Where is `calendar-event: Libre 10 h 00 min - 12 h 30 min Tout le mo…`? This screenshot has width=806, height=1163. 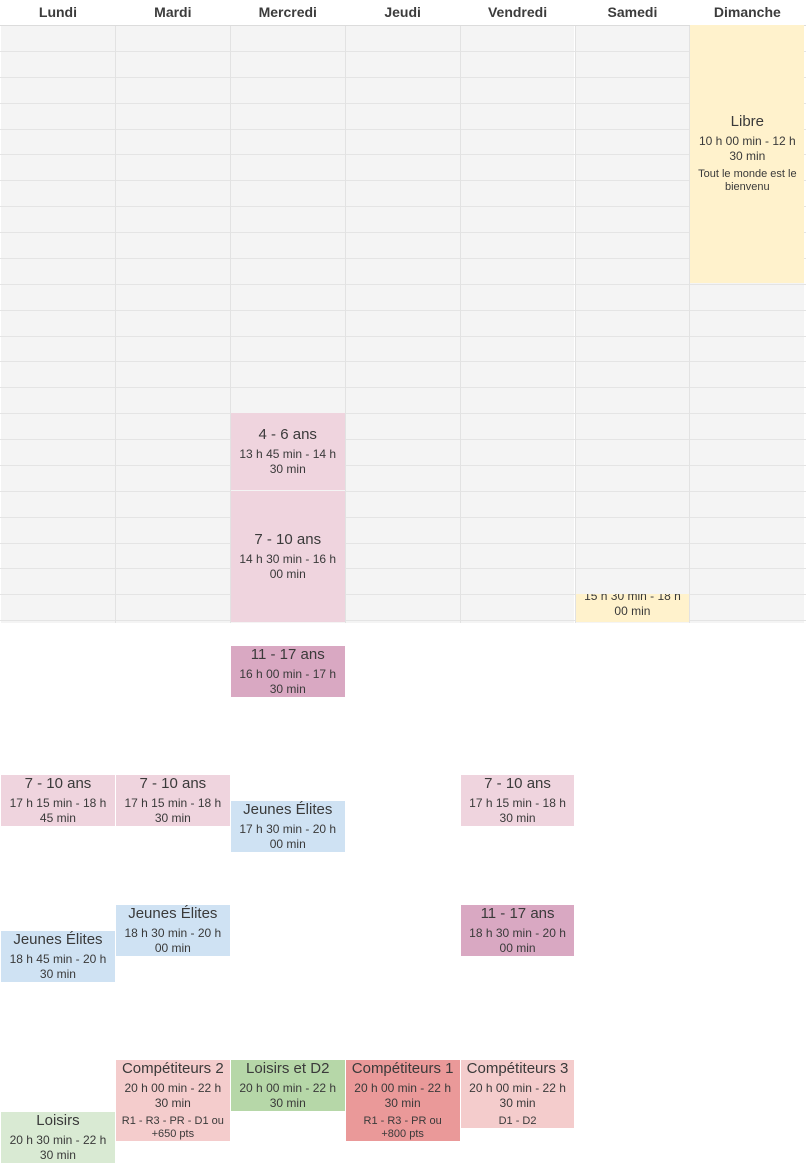 calendar-event: Libre 10 h 00 min - 12 h 30 min Tout le mo… is located at coordinates (747, 154).